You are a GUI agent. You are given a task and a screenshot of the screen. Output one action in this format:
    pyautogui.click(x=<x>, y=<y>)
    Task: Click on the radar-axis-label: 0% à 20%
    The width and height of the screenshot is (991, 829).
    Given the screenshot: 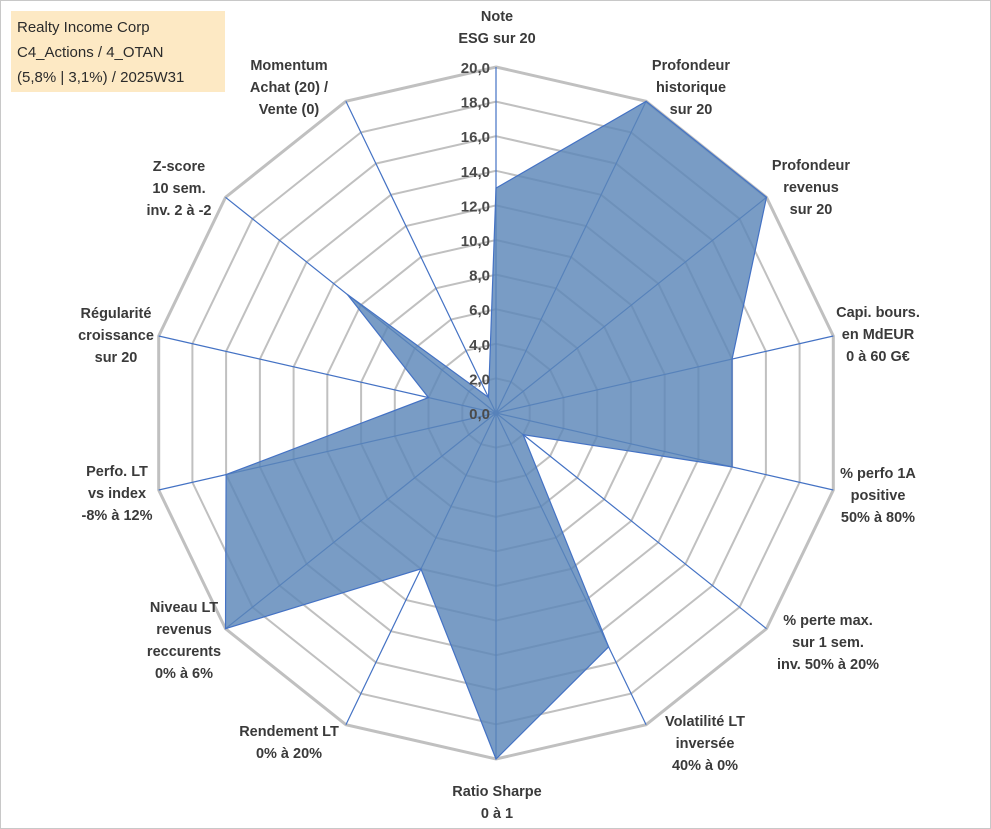 What is the action you would take?
    pyautogui.click(x=289, y=754)
    